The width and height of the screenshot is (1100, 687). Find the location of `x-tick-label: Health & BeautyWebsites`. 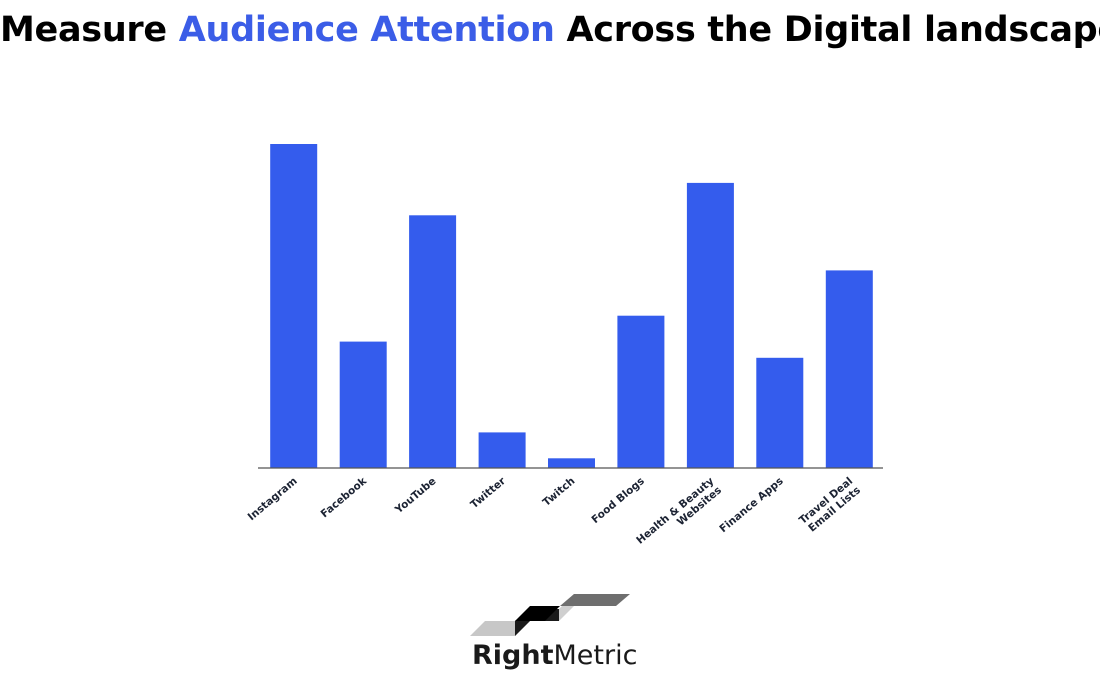

x-tick-label: Health & BeautyWebsites is located at coordinates (679, 515).